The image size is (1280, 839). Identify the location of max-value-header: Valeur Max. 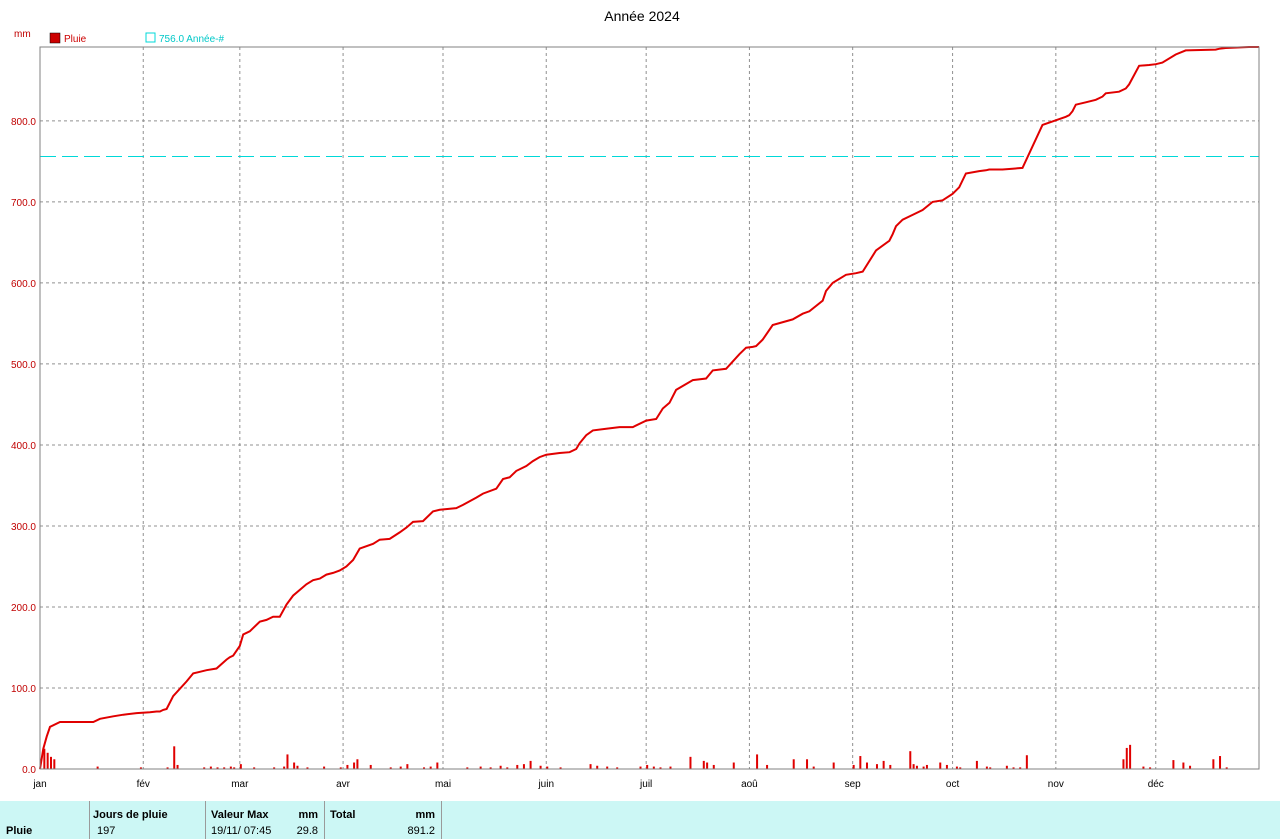
(240, 815).